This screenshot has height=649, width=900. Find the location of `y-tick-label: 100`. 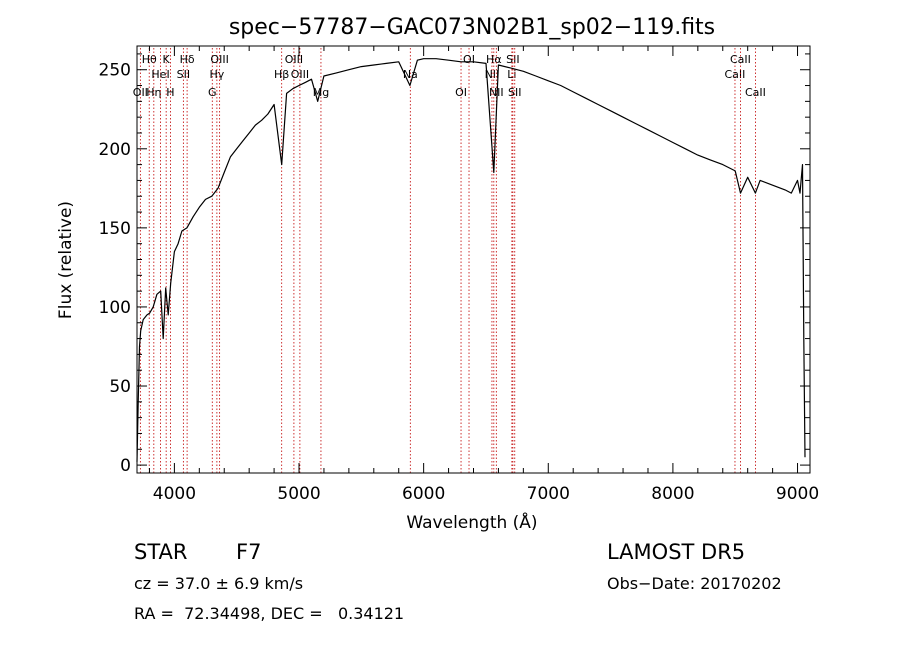

y-tick-label: 100 is located at coordinates (115, 308).